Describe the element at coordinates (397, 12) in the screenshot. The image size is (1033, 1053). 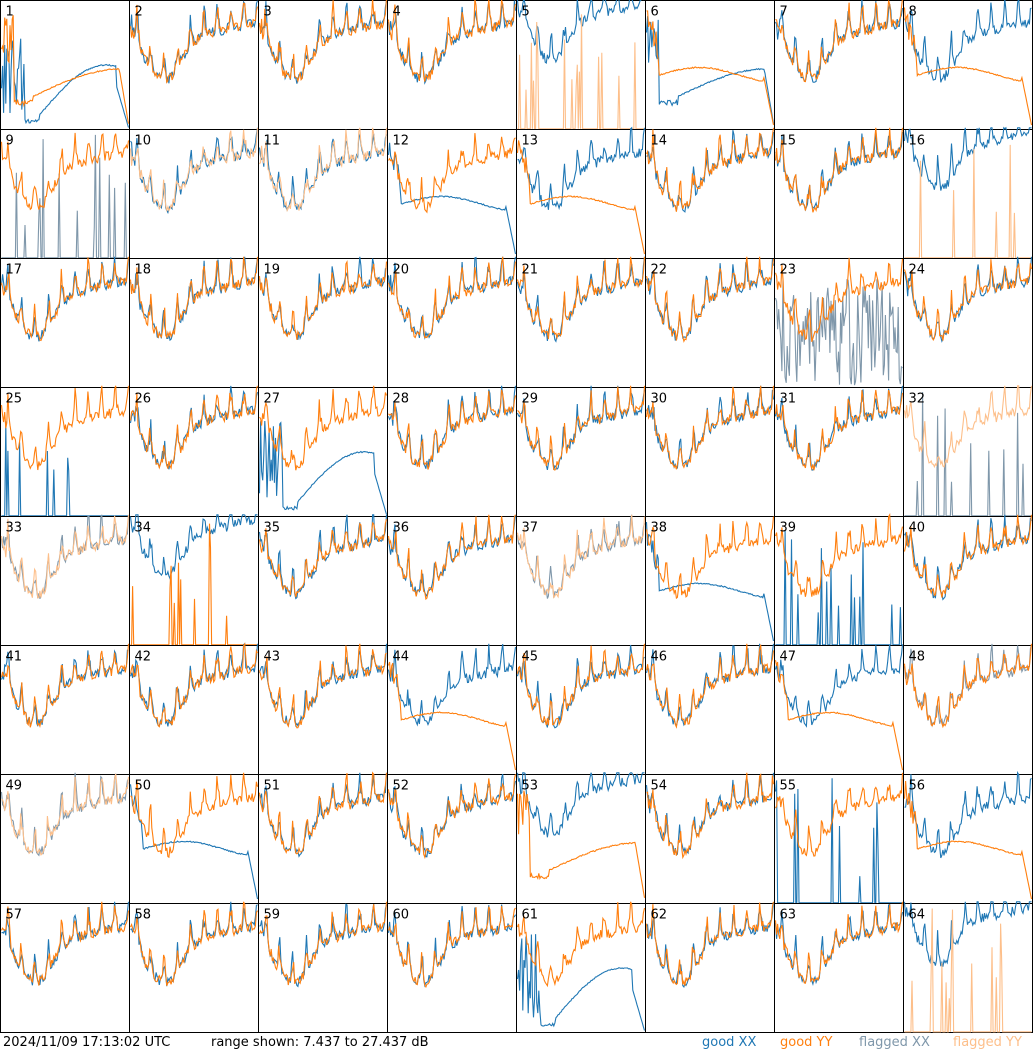
I see `panel-label: 4` at that location.